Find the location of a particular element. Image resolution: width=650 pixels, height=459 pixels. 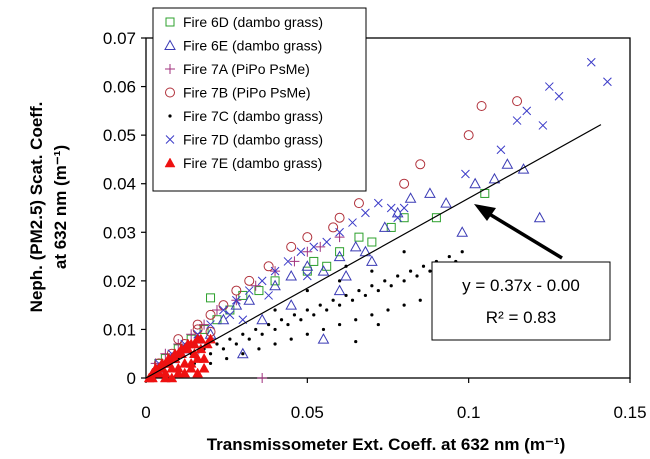

y-tick-label: 0.03 is located at coordinates (119, 232).